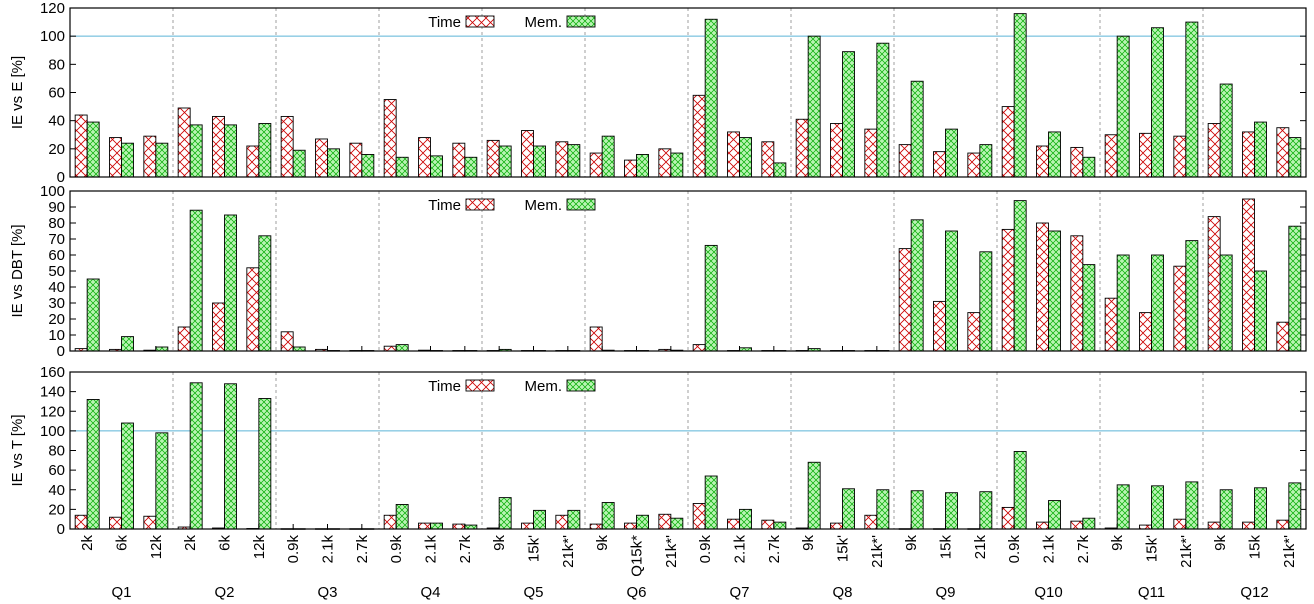 The image size is (1314, 604). I want to click on x-group-label: Q9, so click(945, 592).